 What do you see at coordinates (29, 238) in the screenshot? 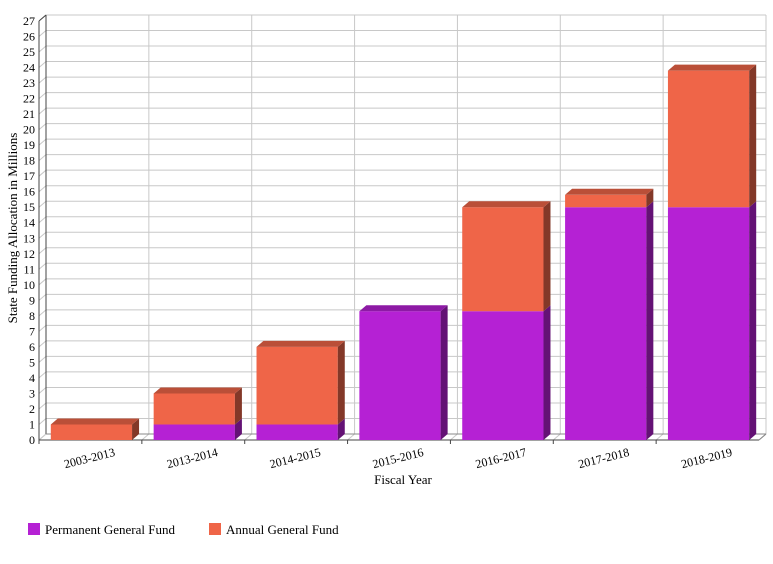
I see `y-tick-label: 13` at bounding box center [29, 238].